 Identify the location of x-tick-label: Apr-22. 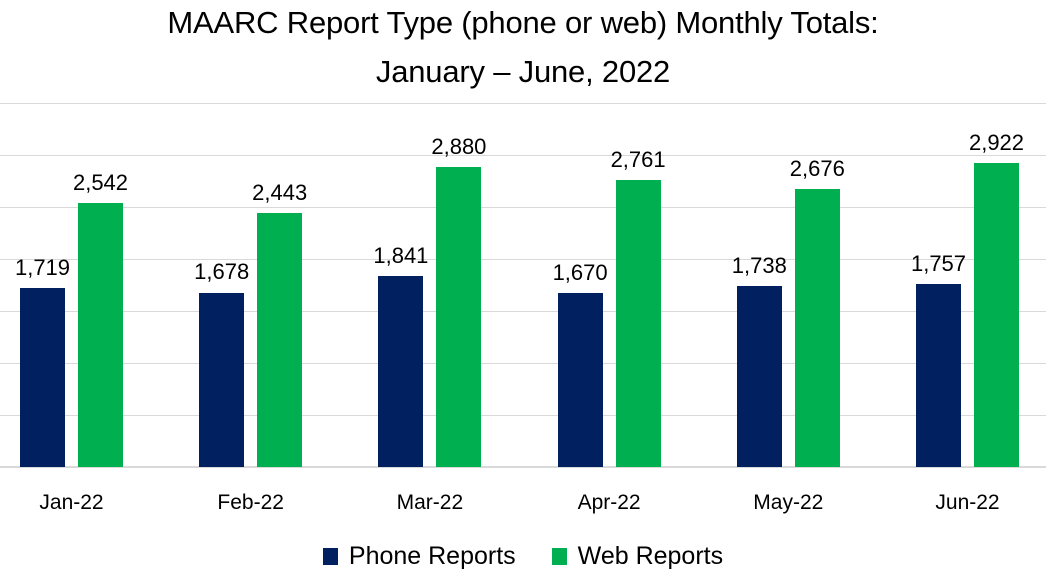
(609, 502).